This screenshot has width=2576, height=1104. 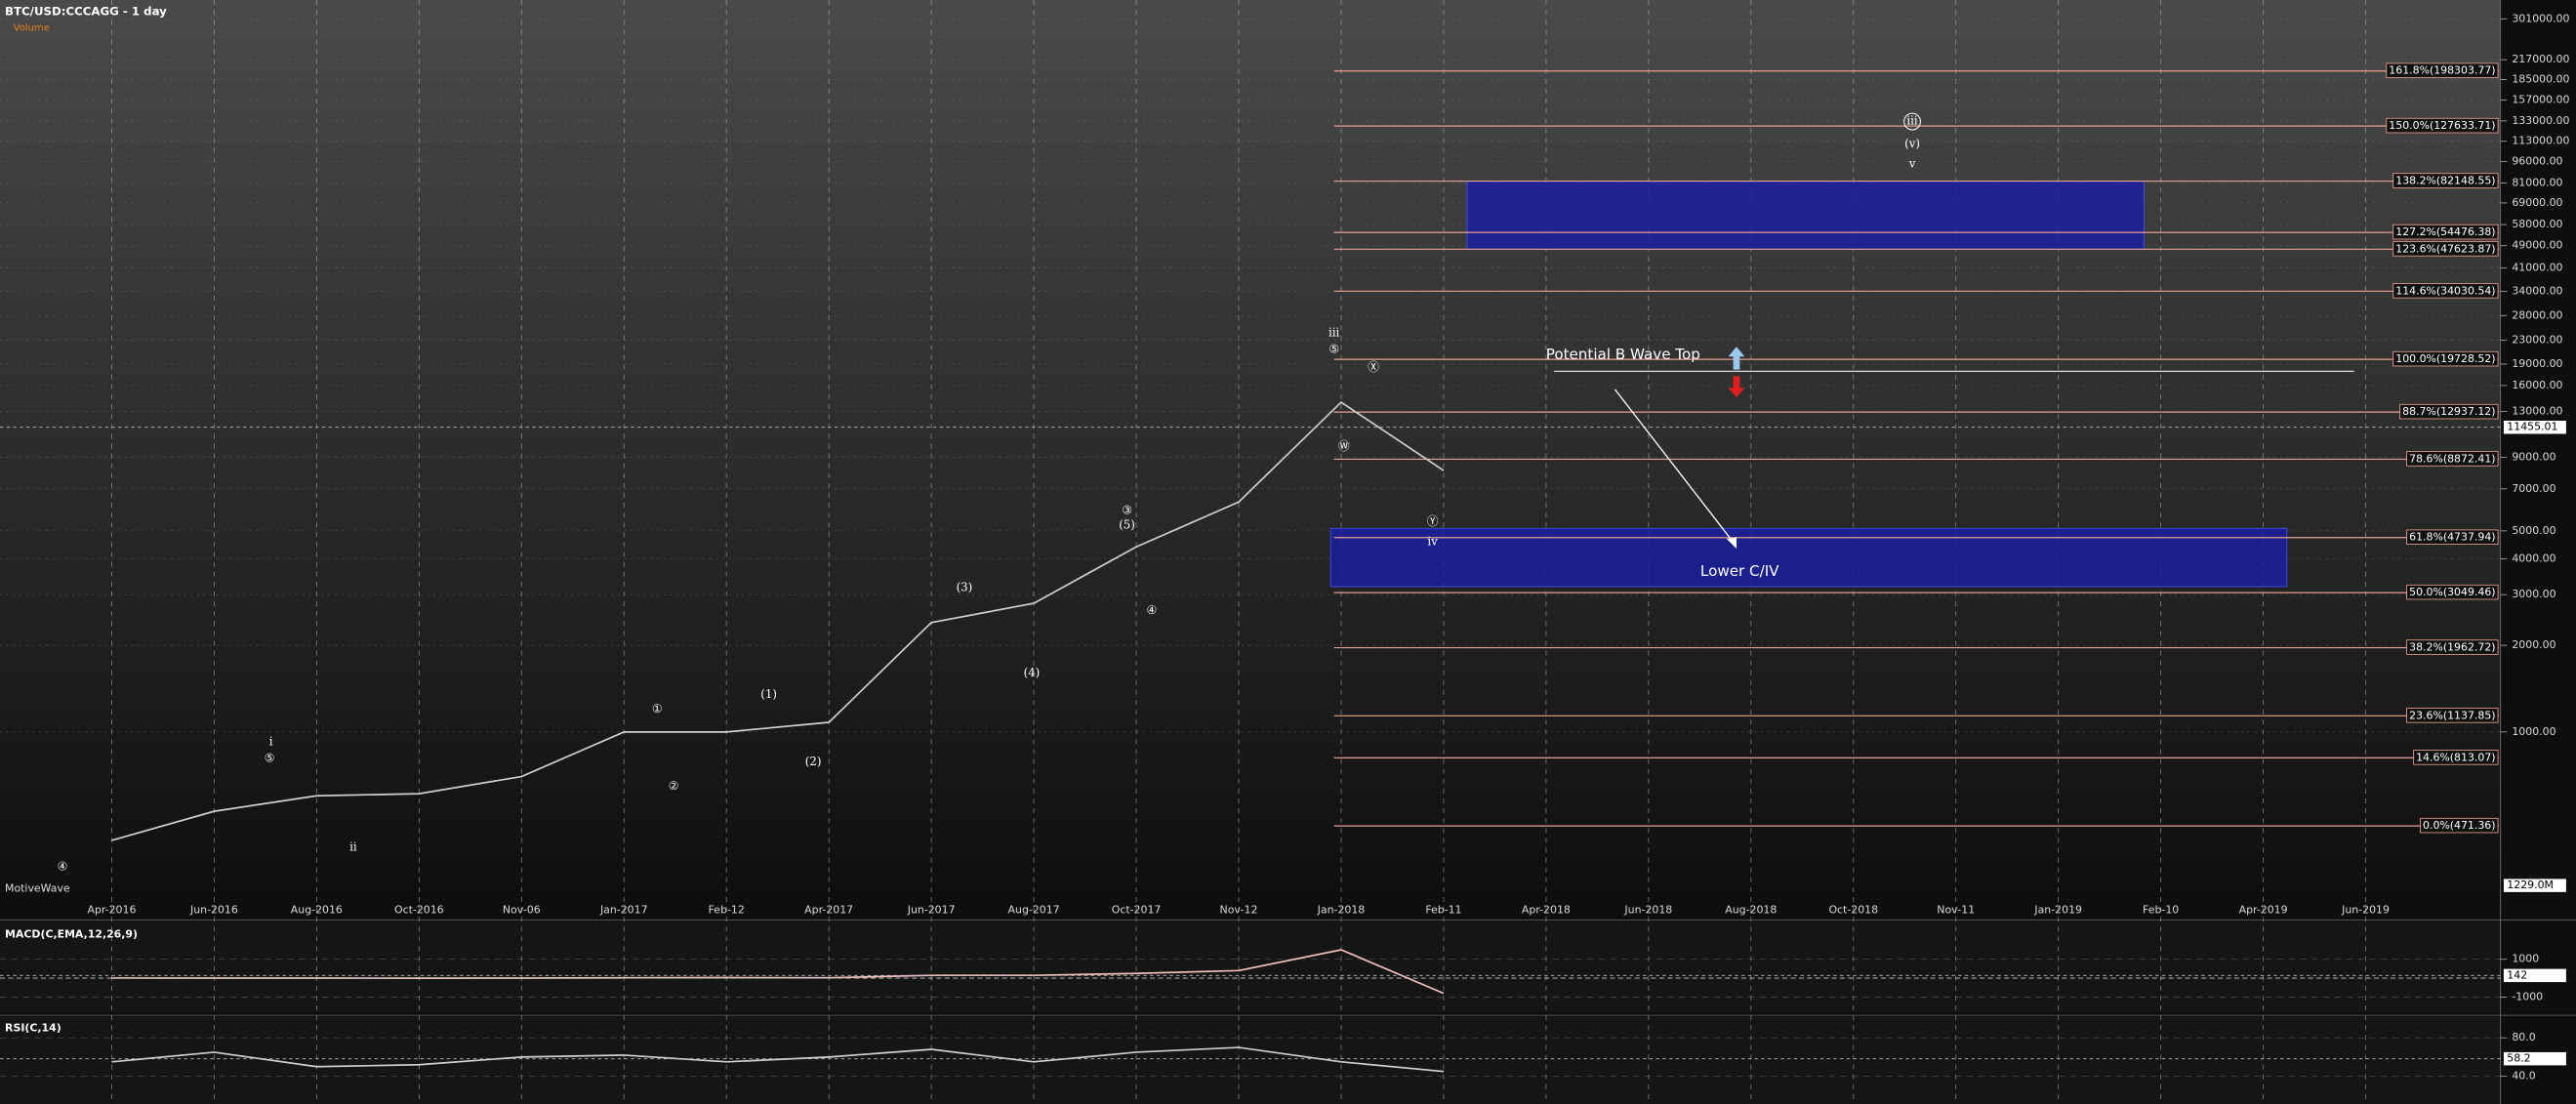 What do you see at coordinates (965, 587) in the screenshot?
I see `wave-label: (3)` at bounding box center [965, 587].